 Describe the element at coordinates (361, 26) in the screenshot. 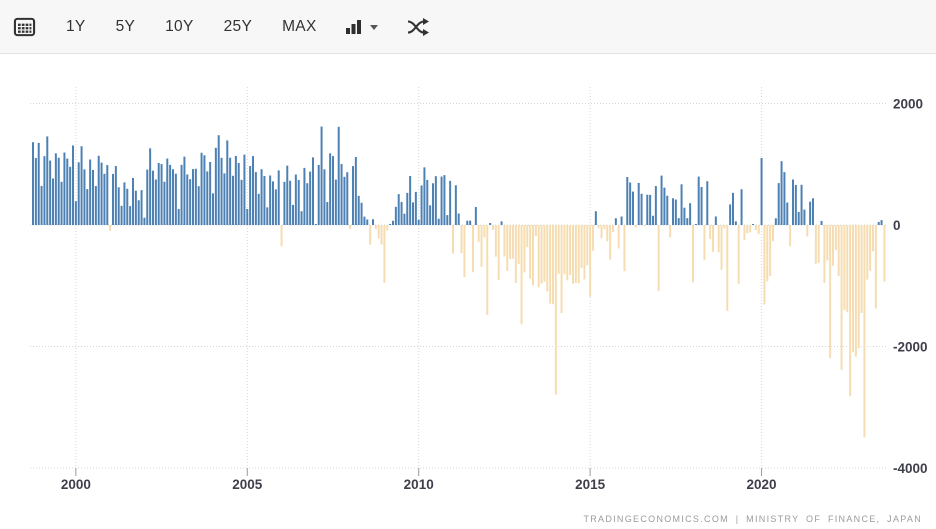

I see `chart-type-button` at that location.